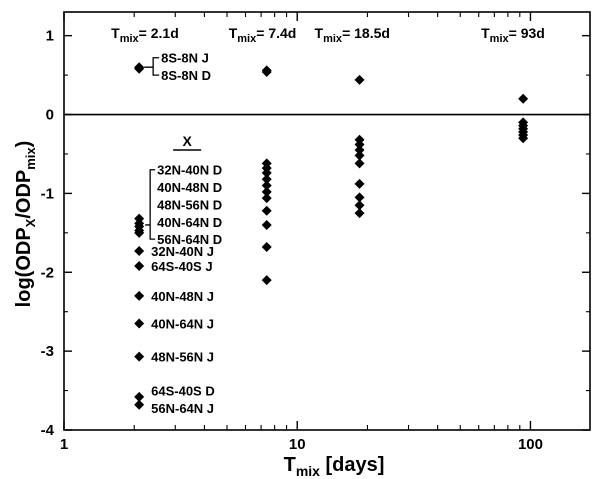 The image size is (602, 479). Describe the element at coordinates (297, 444) in the screenshot. I see `x-tick-label: 10` at that location.